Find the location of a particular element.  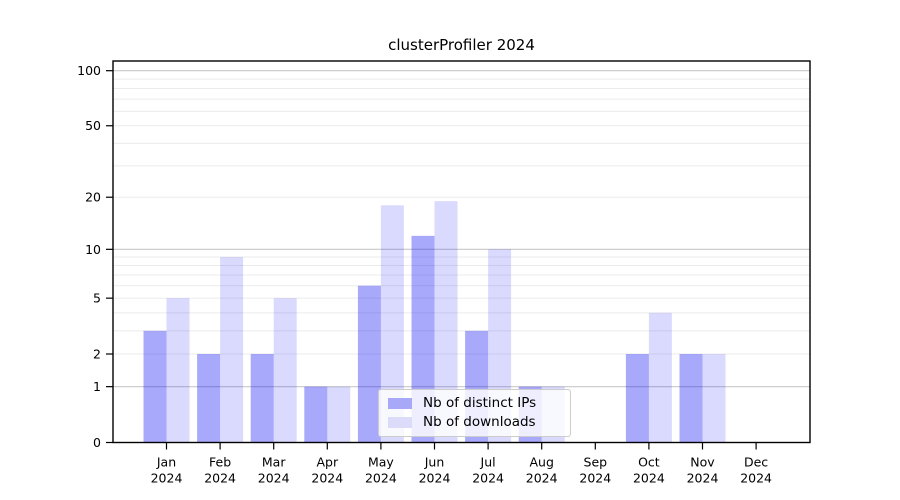

y-tick-label: 0 is located at coordinates (97, 442).